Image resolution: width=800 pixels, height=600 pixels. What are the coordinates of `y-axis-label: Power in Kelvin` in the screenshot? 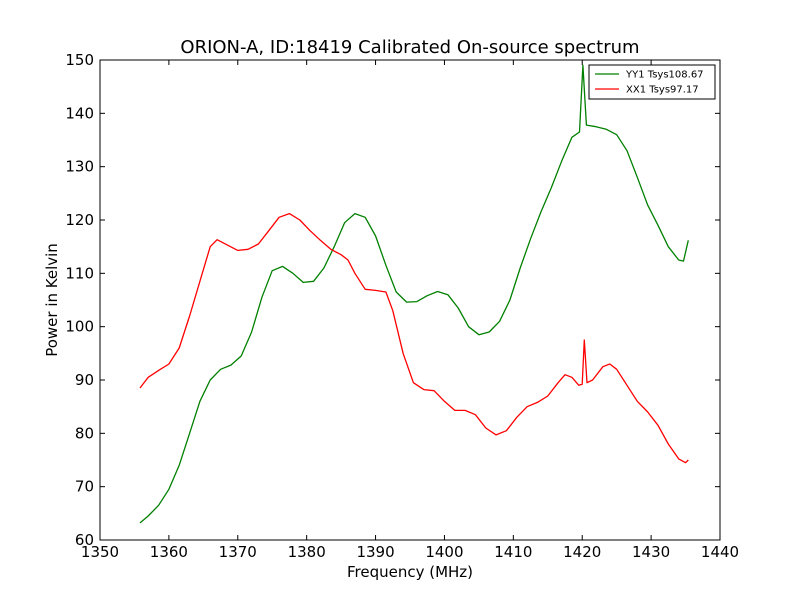 It's located at (52, 300).